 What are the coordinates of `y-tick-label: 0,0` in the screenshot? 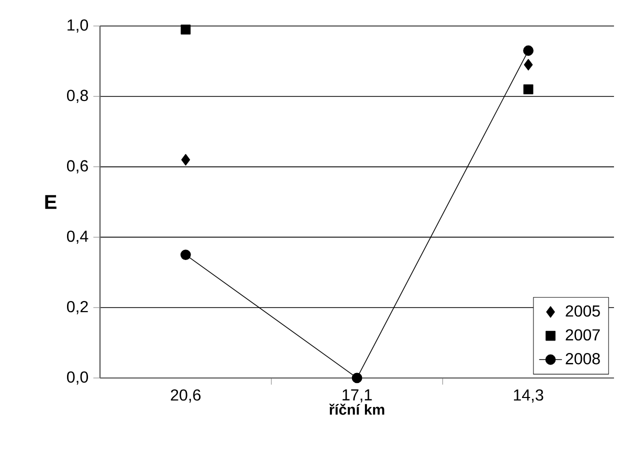 It's located at (77, 378).